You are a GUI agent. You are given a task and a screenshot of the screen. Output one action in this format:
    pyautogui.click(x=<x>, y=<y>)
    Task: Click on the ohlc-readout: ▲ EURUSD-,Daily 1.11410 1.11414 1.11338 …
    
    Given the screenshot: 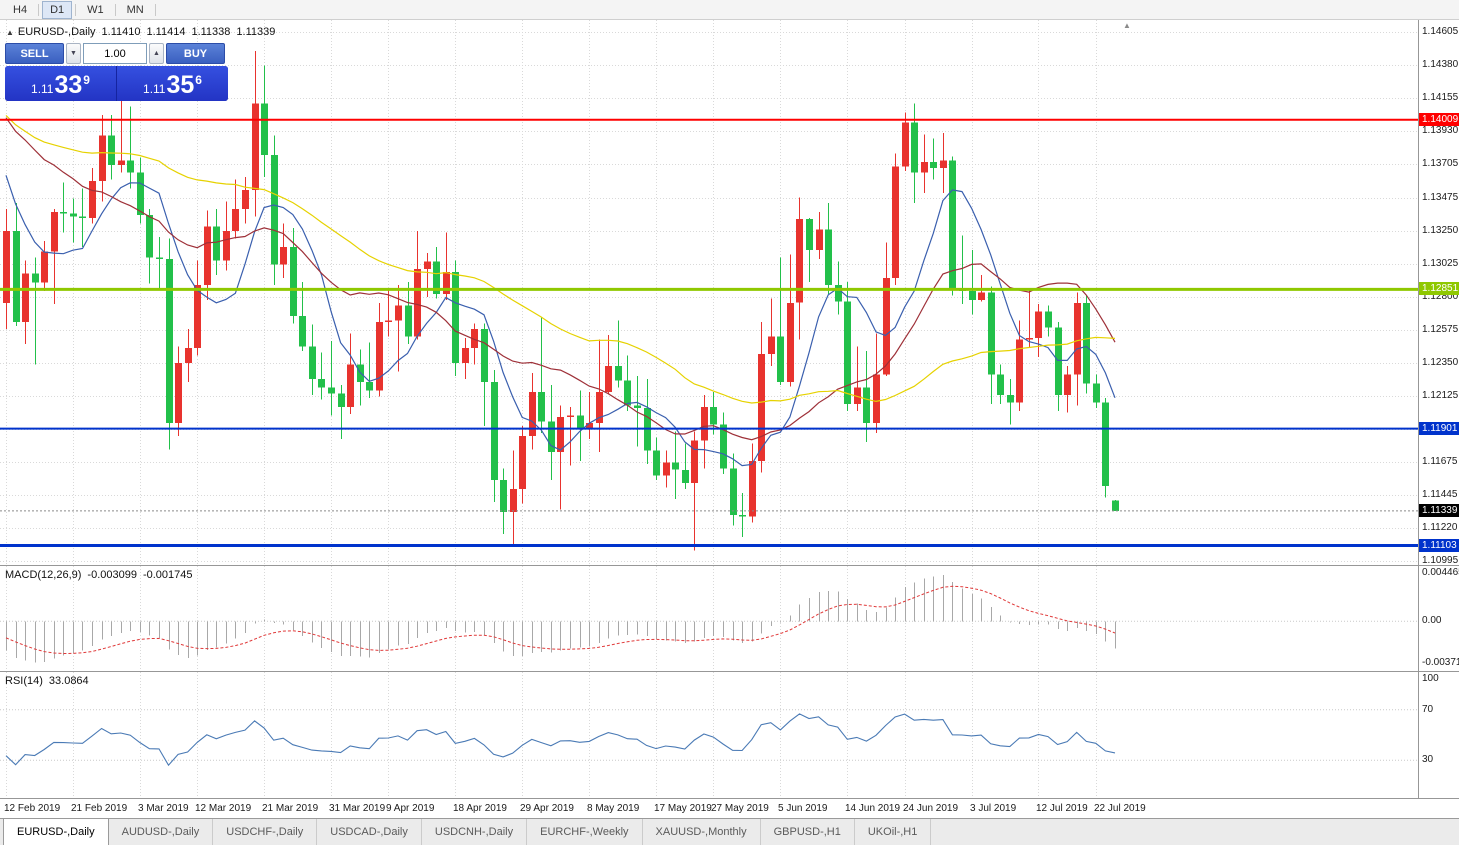 What is the action you would take?
    pyautogui.click(x=143, y=32)
    